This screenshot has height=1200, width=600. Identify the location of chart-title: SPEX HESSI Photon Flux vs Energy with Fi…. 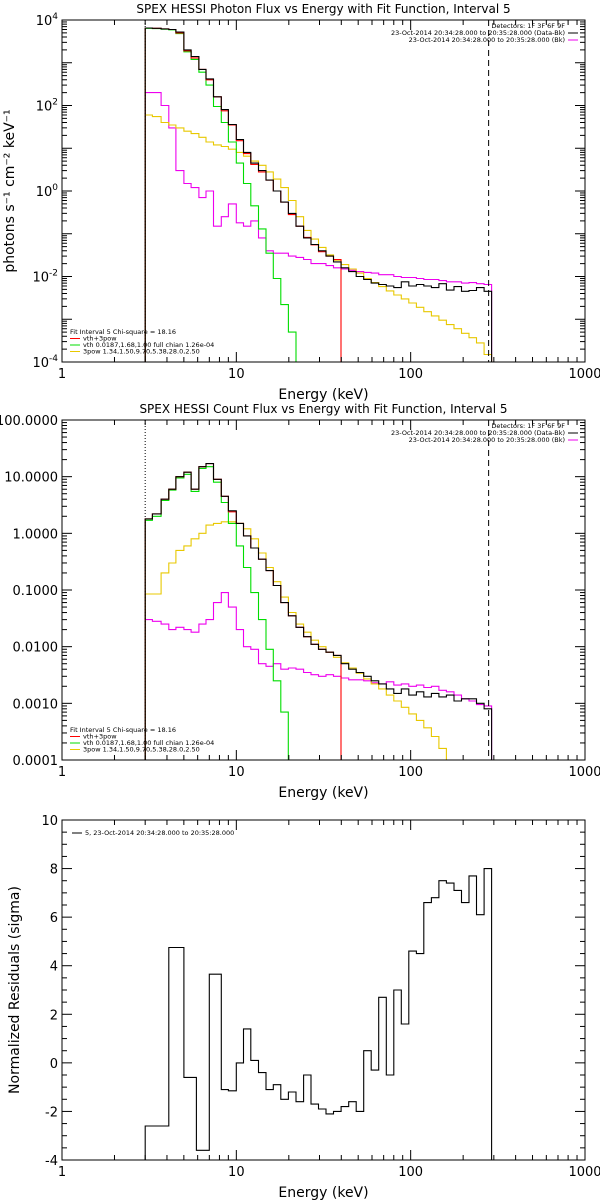
(323, 9).